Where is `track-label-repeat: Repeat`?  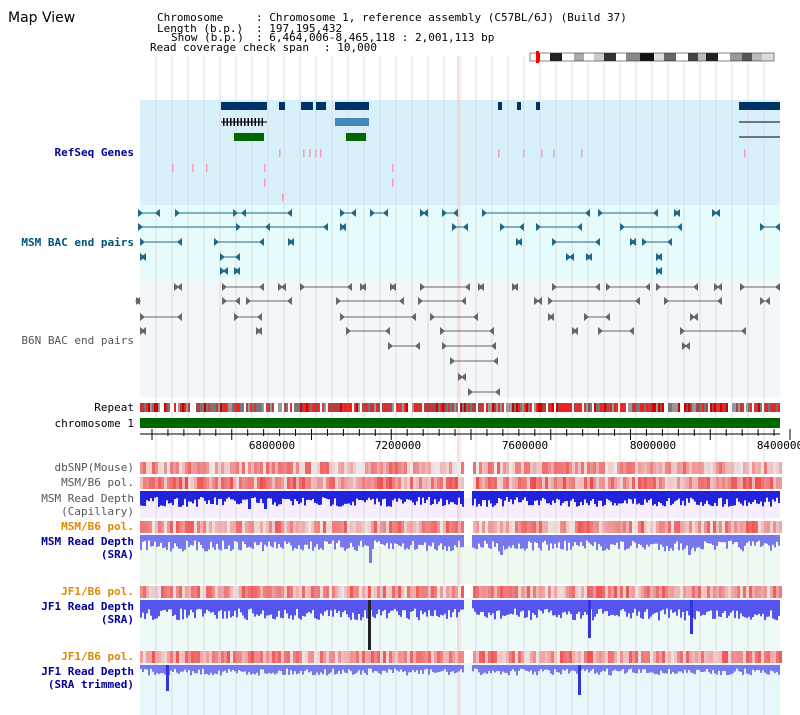
track-label-repeat: Repeat is located at coordinates (114, 407).